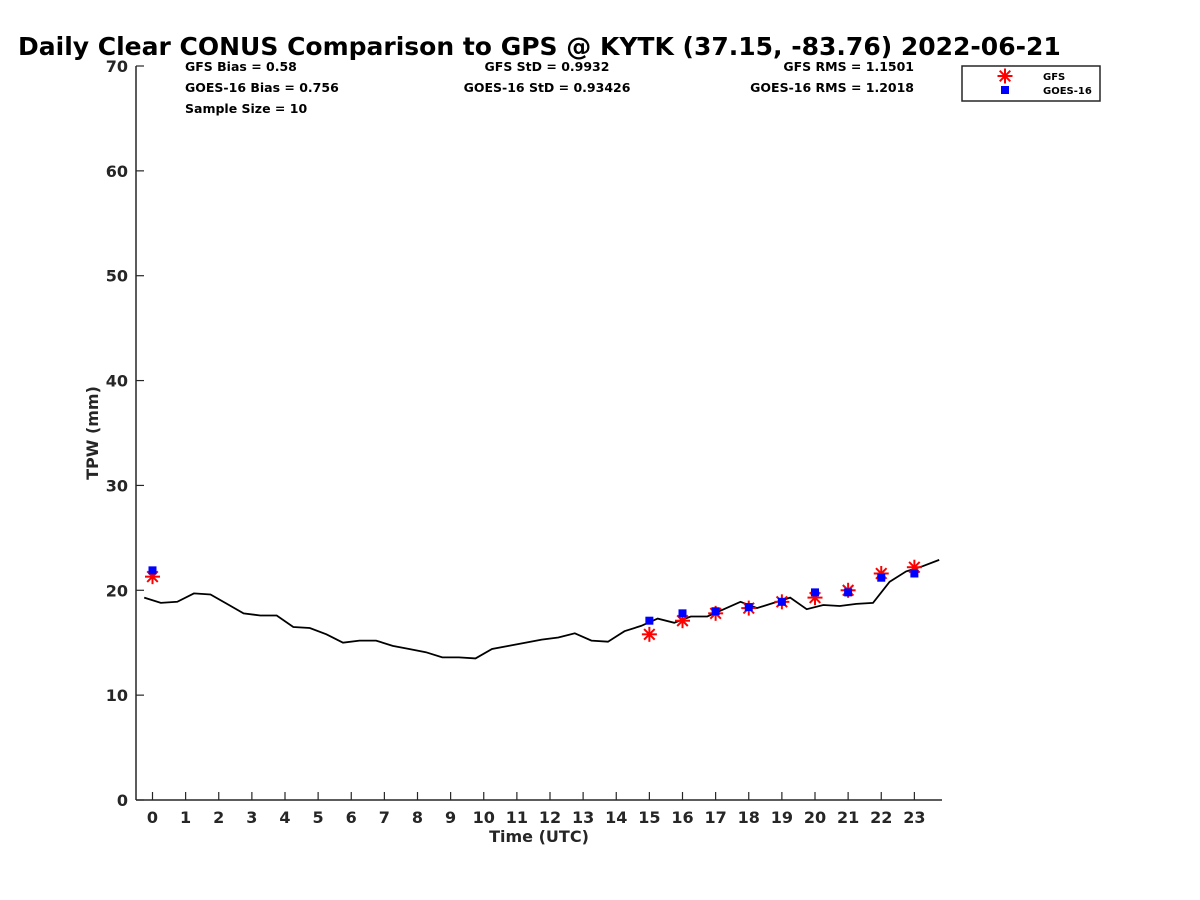  I want to click on y-tick-label: 20, so click(117, 590).